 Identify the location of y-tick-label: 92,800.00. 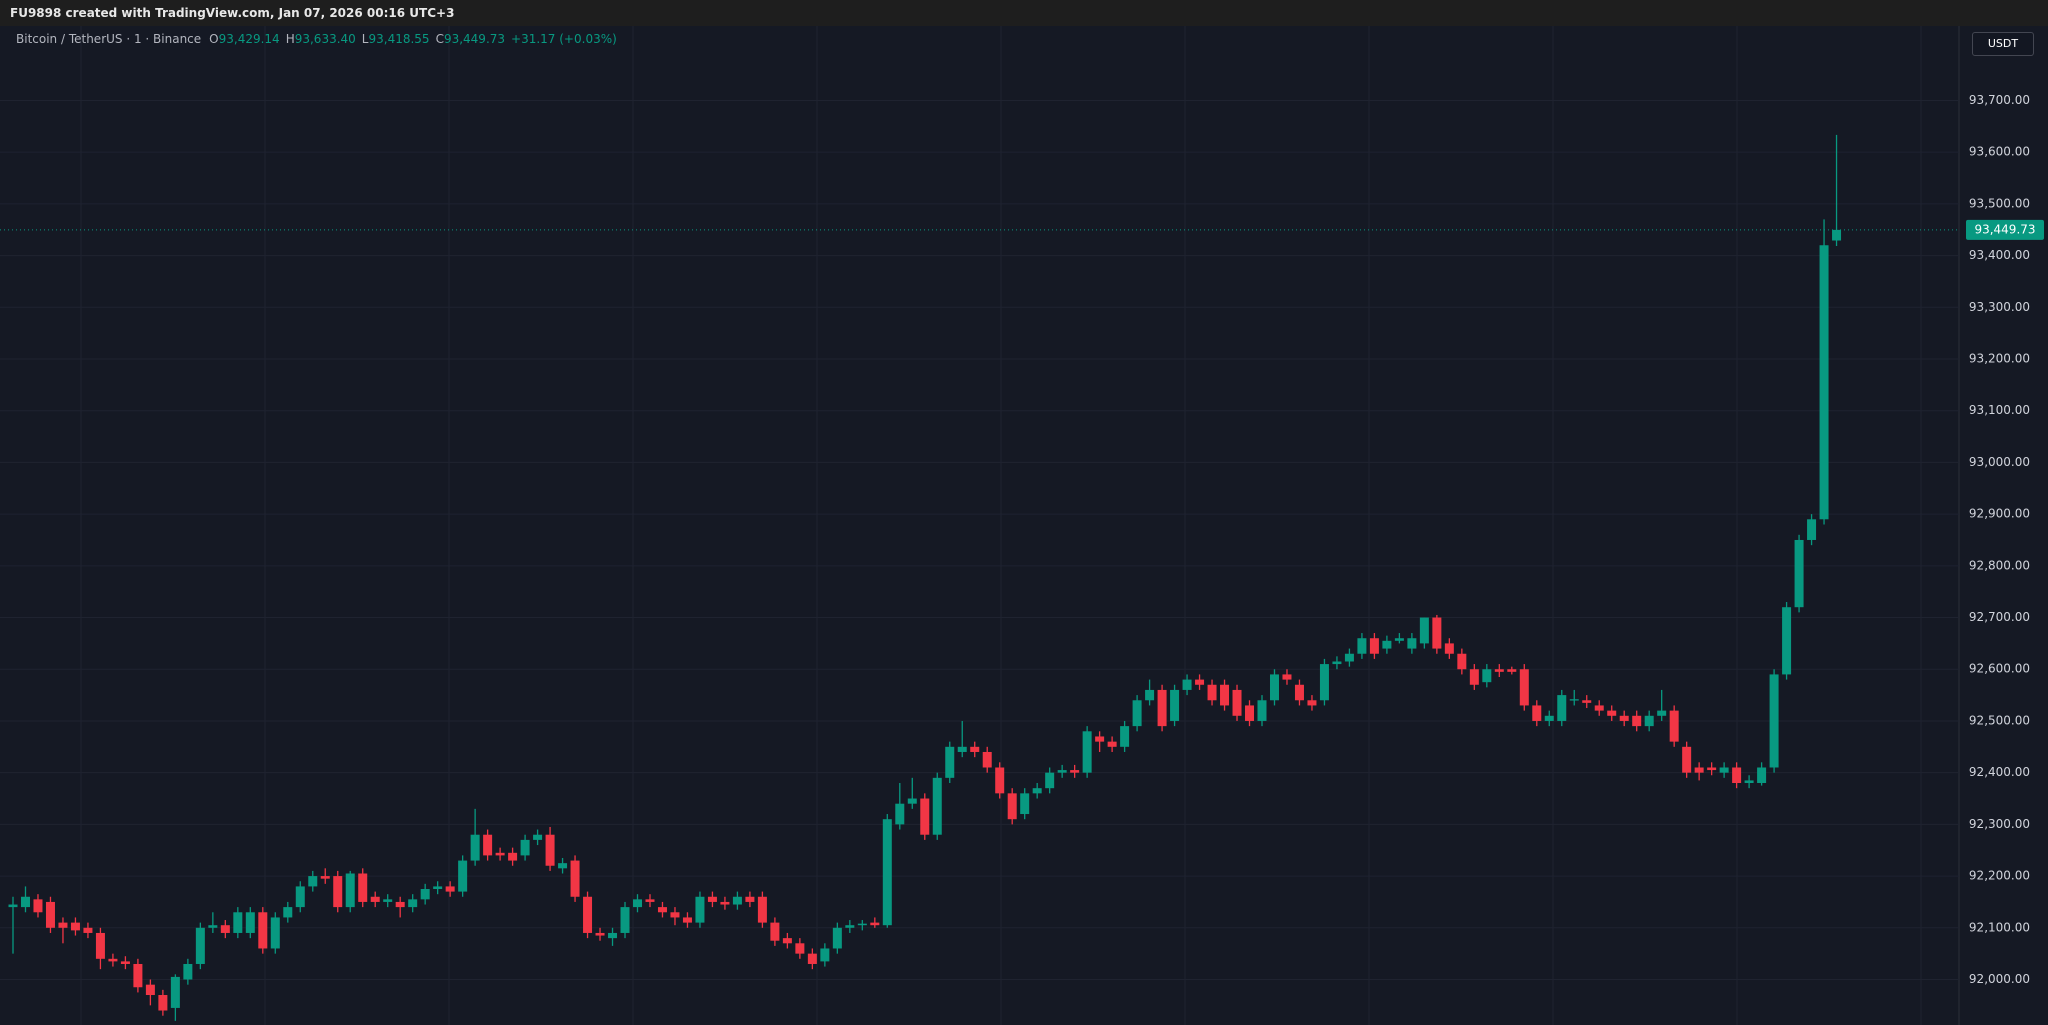
(1999, 565).